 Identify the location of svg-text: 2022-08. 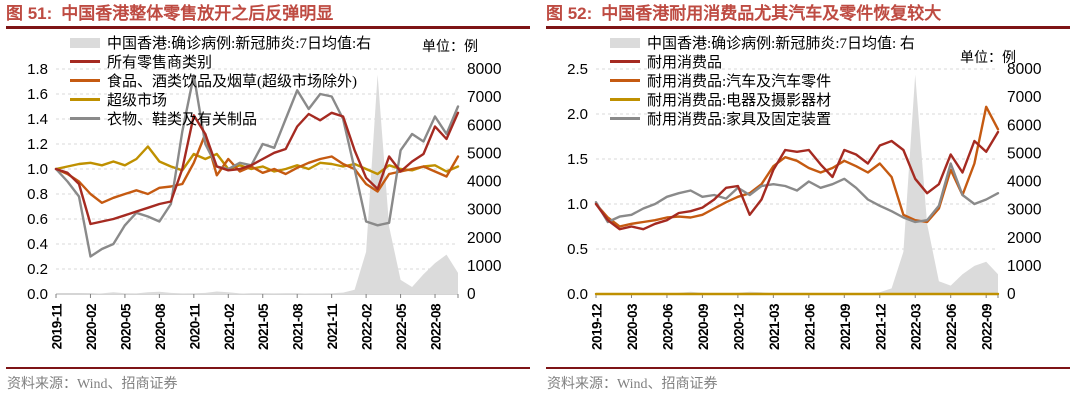
(436, 326).